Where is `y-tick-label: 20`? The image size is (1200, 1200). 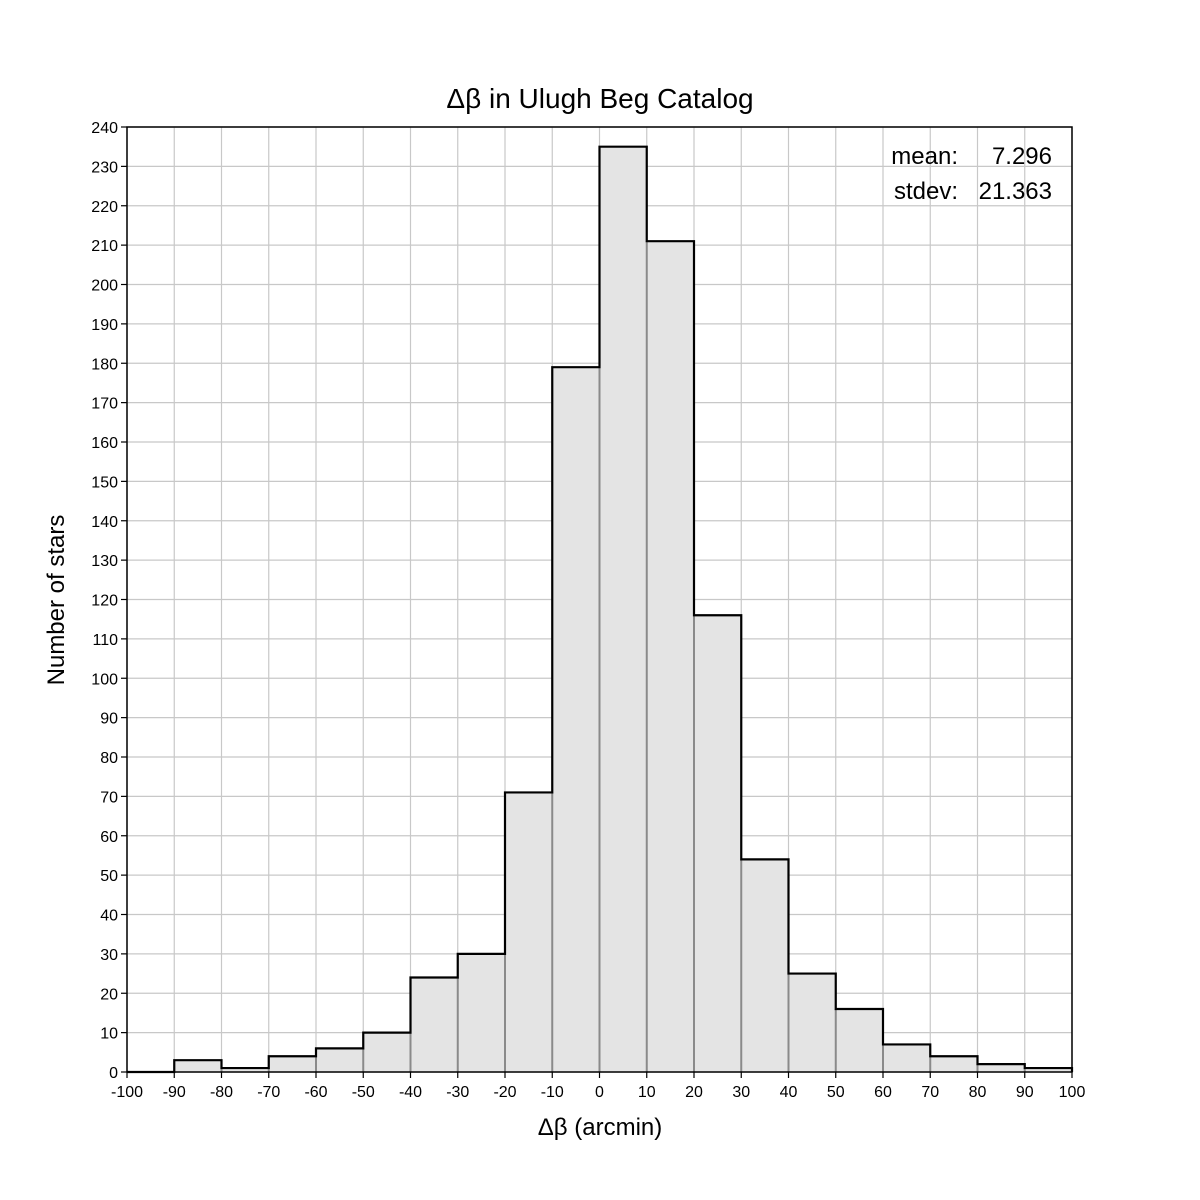 y-tick-label: 20 is located at coordinates (109, 994).